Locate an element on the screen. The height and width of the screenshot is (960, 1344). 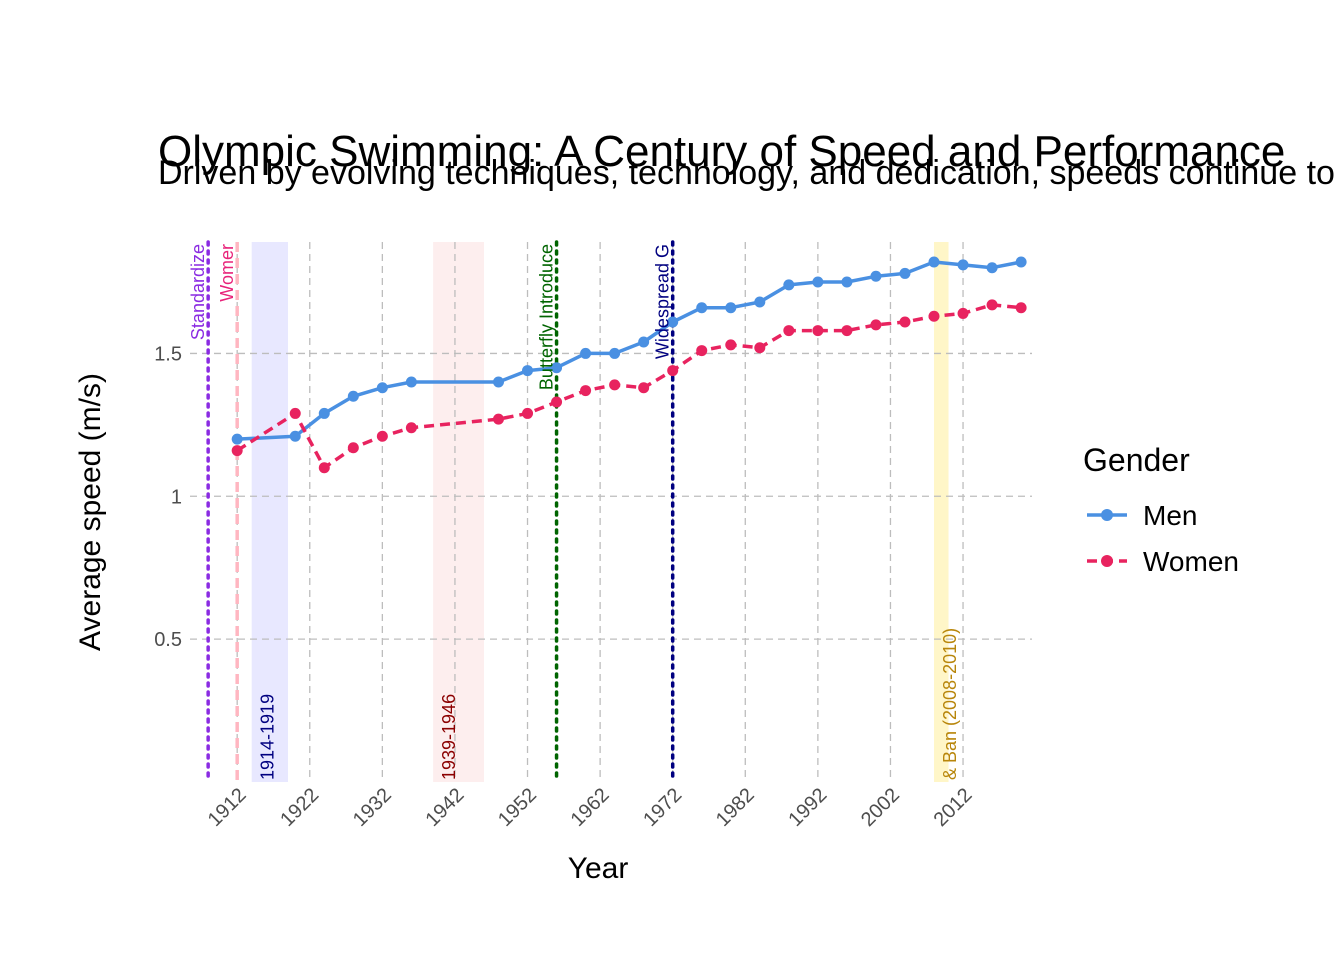
period-label-0: 1914-1919 is located at coordinates (268, 737).